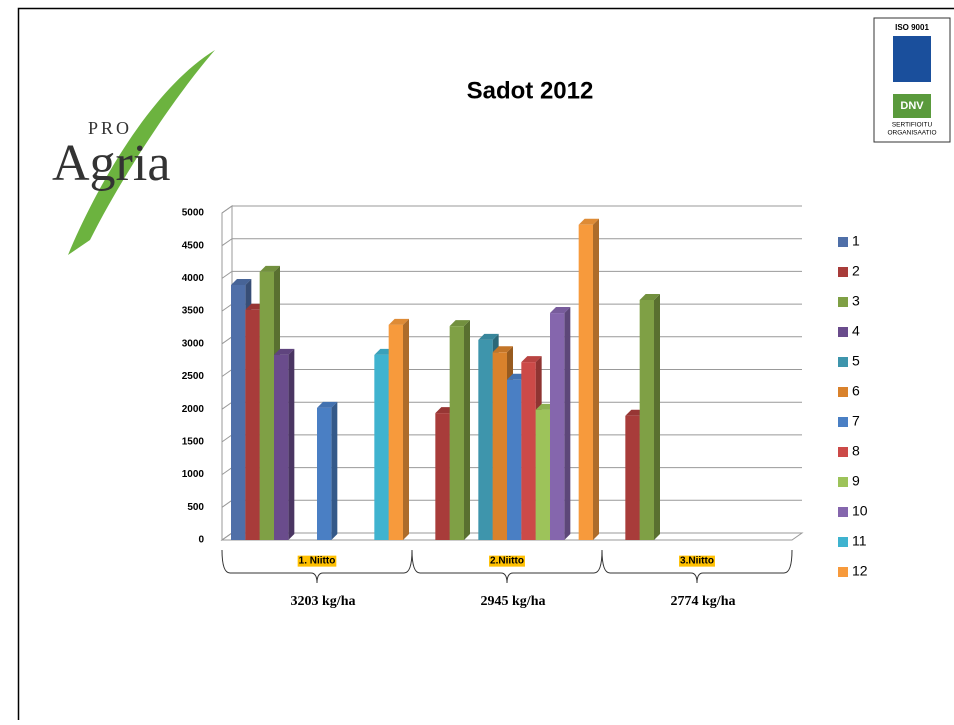  What do you see at coordinates (856, 481) in the screenshot?
I see `legend-label: 9` at bounding box center [856, 481].